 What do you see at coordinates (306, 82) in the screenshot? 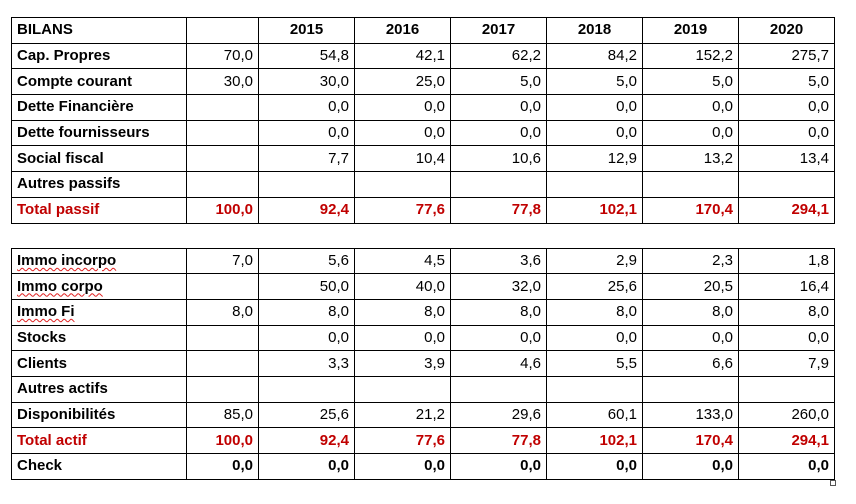
I see `value-cell: 30,0` at bounding box center [306, 82].